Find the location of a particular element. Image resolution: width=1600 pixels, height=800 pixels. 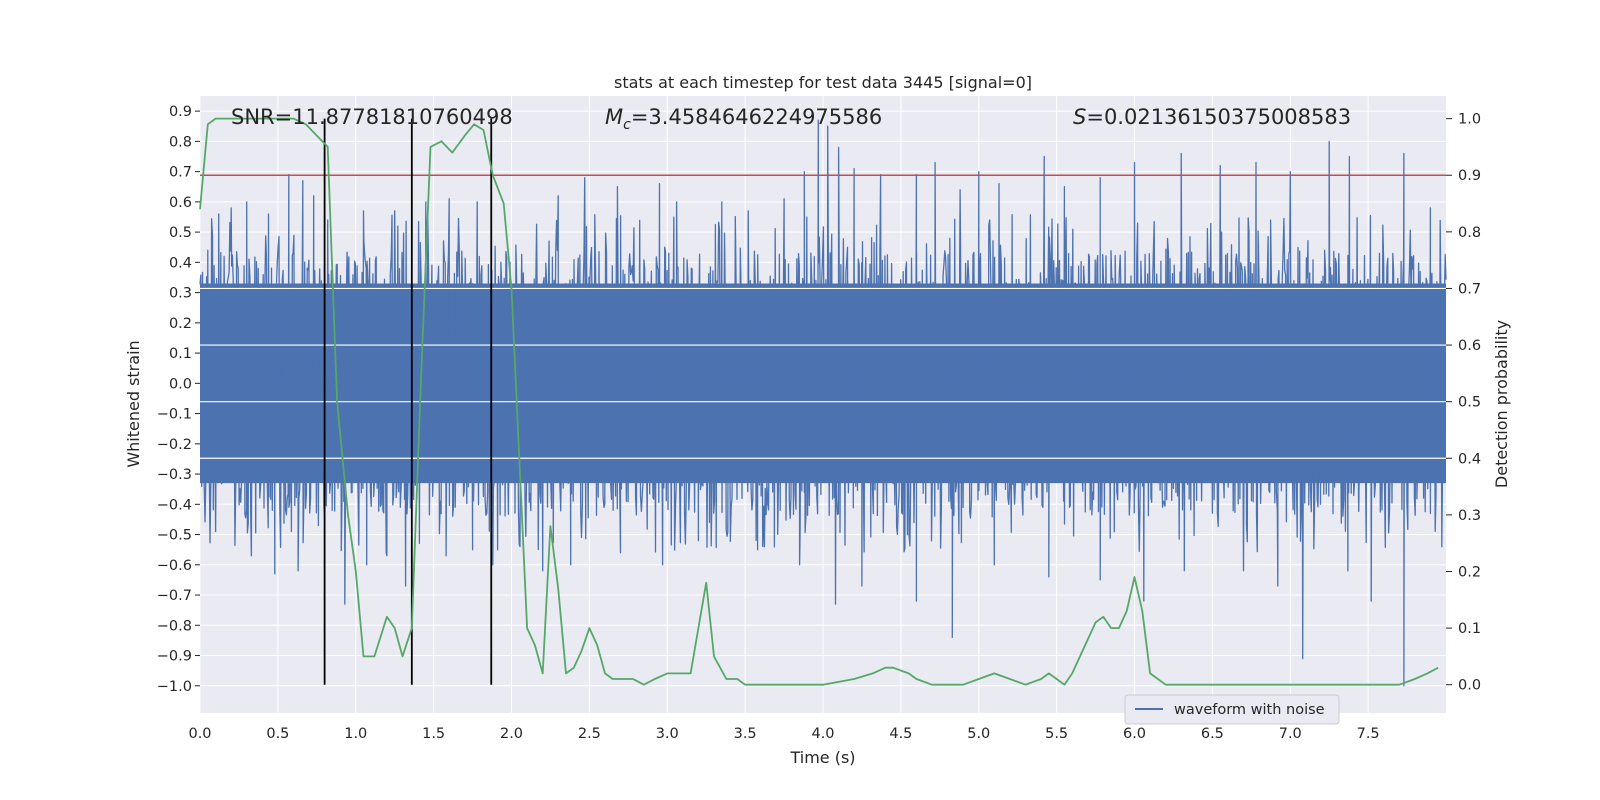

y-left-tick-label: 0.3 is located at coordinates (180, 294).